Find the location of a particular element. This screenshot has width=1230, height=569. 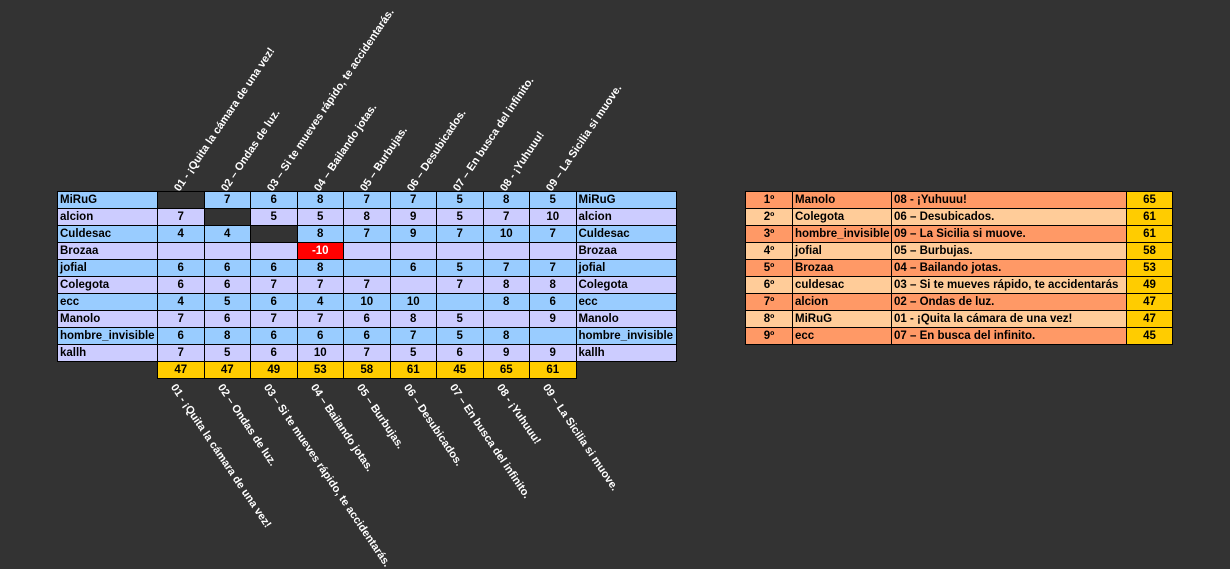

row-name-right: hombre_invisible is located at coordinates (626, 336).